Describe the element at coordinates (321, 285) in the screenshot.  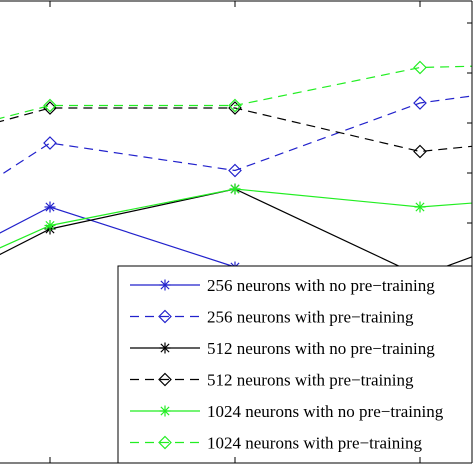
I see `legend-label: 256 neurons with no pre−training` at that location.